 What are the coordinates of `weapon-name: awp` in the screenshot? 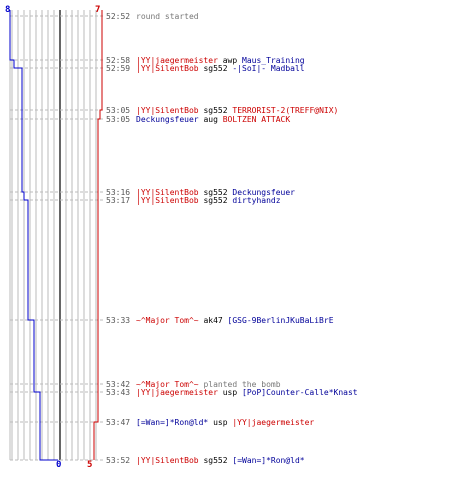 It's located at (230, 60).